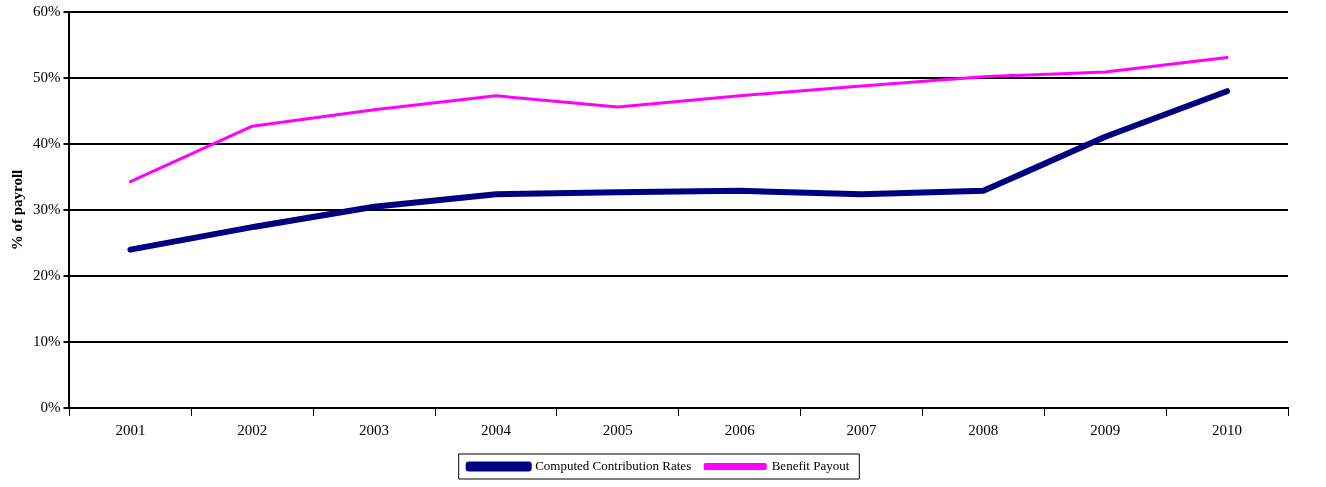 The height and width of the screenshot is (487, 1326). What do you see at coordinates (1105, 429) in the screenshot?
I see `x-tick-label: 2009` at bounding box center [1105, 429].